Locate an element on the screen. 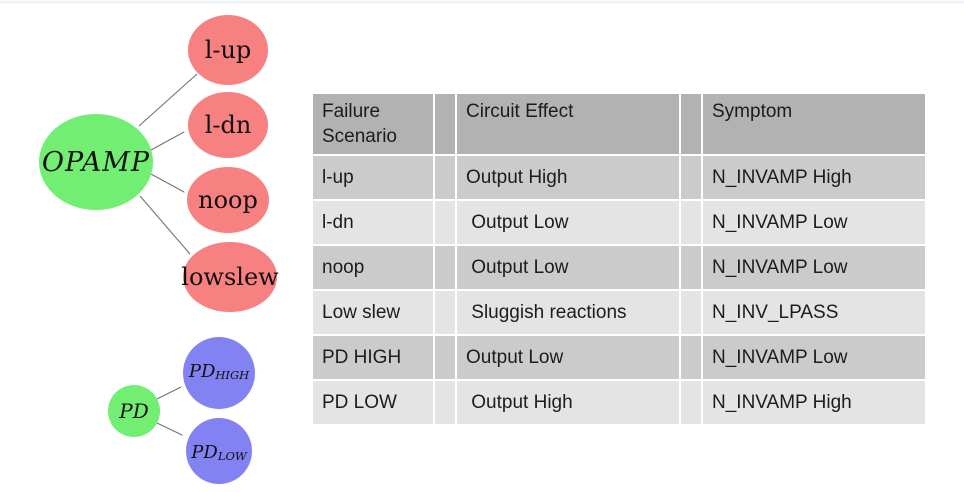 The image size is (964, 492). col-header-circuit-effect: Circuit Effect is located at coordinates (568, 124).